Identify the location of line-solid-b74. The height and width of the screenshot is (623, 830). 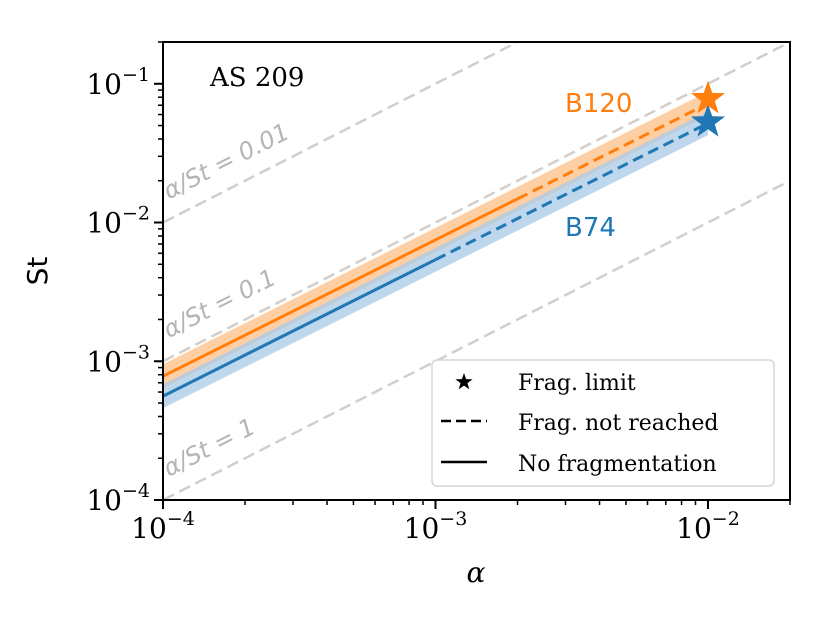
(300, 328).